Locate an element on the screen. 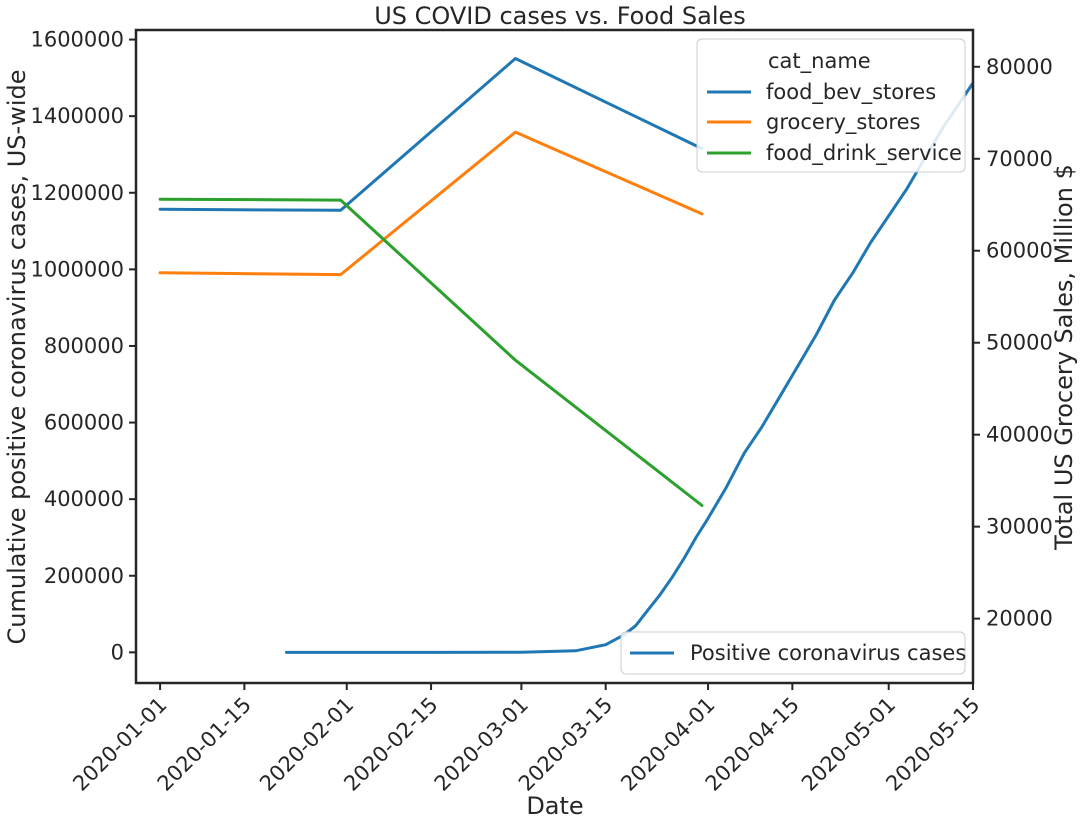  legend-sales-box is located at coordinates (831, 105).